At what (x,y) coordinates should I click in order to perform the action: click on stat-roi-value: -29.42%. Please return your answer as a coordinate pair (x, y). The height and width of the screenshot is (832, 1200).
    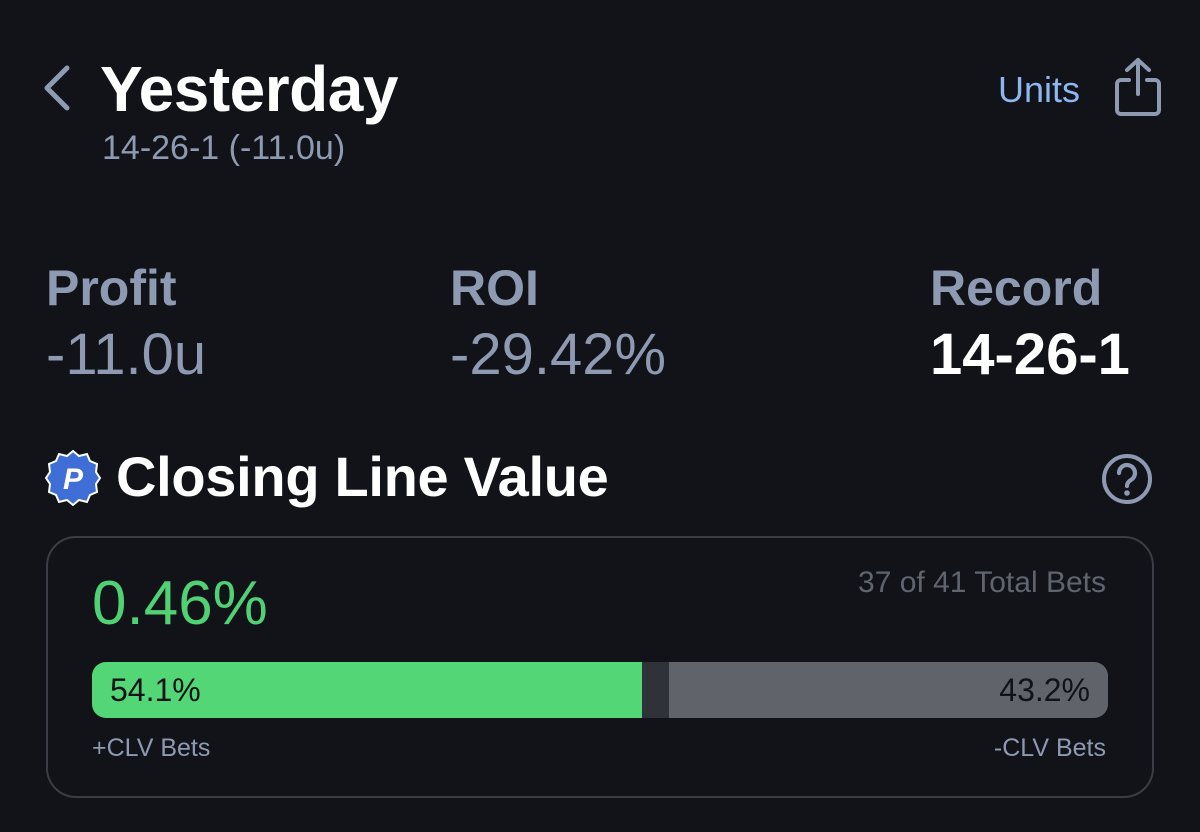
    Looking at the image, I should click on (558, 354).